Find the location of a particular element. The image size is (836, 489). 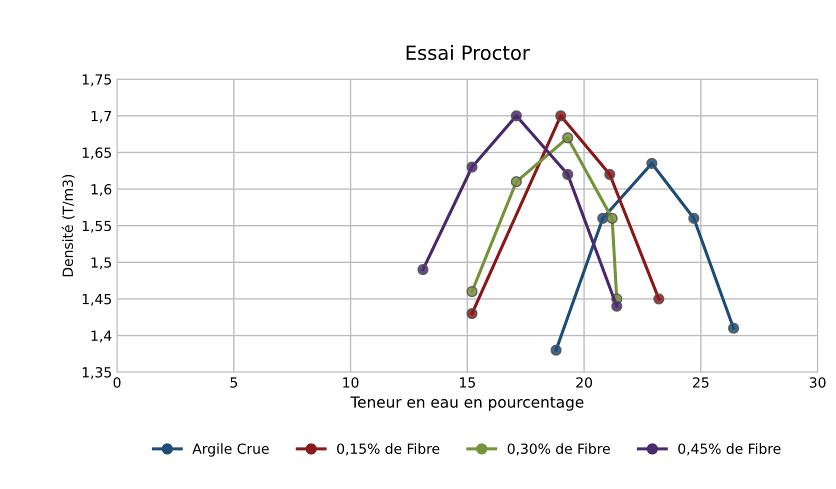

legend-label: Argile Crue is located at coordinates (230, 450).